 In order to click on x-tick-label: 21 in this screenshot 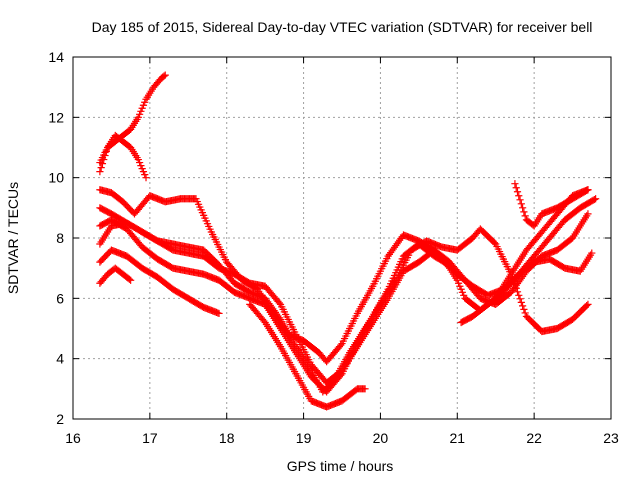, I will do `click(457, 438)`.